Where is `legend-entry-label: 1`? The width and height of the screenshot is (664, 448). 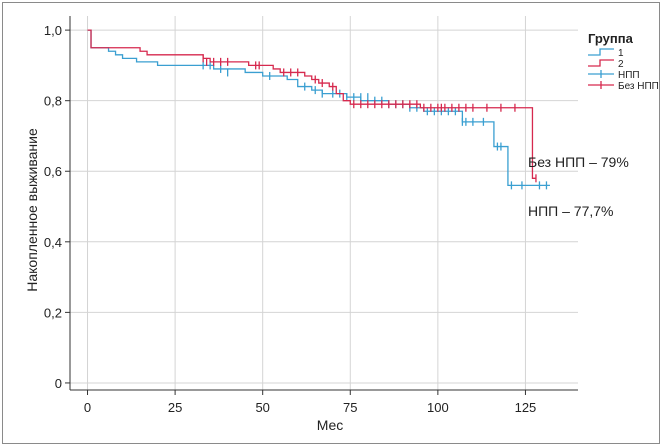
legend-entry-label: 1 is located at coordinates (621, 53).